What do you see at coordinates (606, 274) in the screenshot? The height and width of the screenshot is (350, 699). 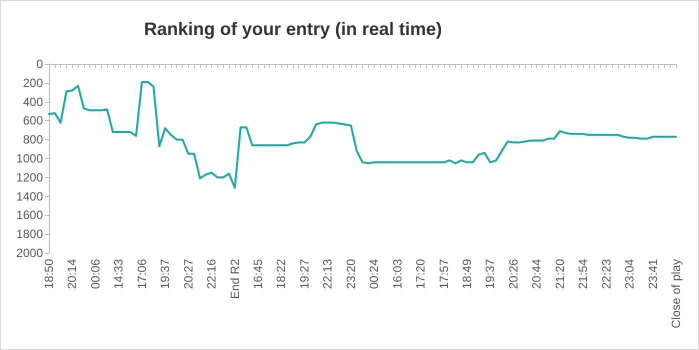 I see `x-tick-label: 22:23` at bounding box center [606, 274].